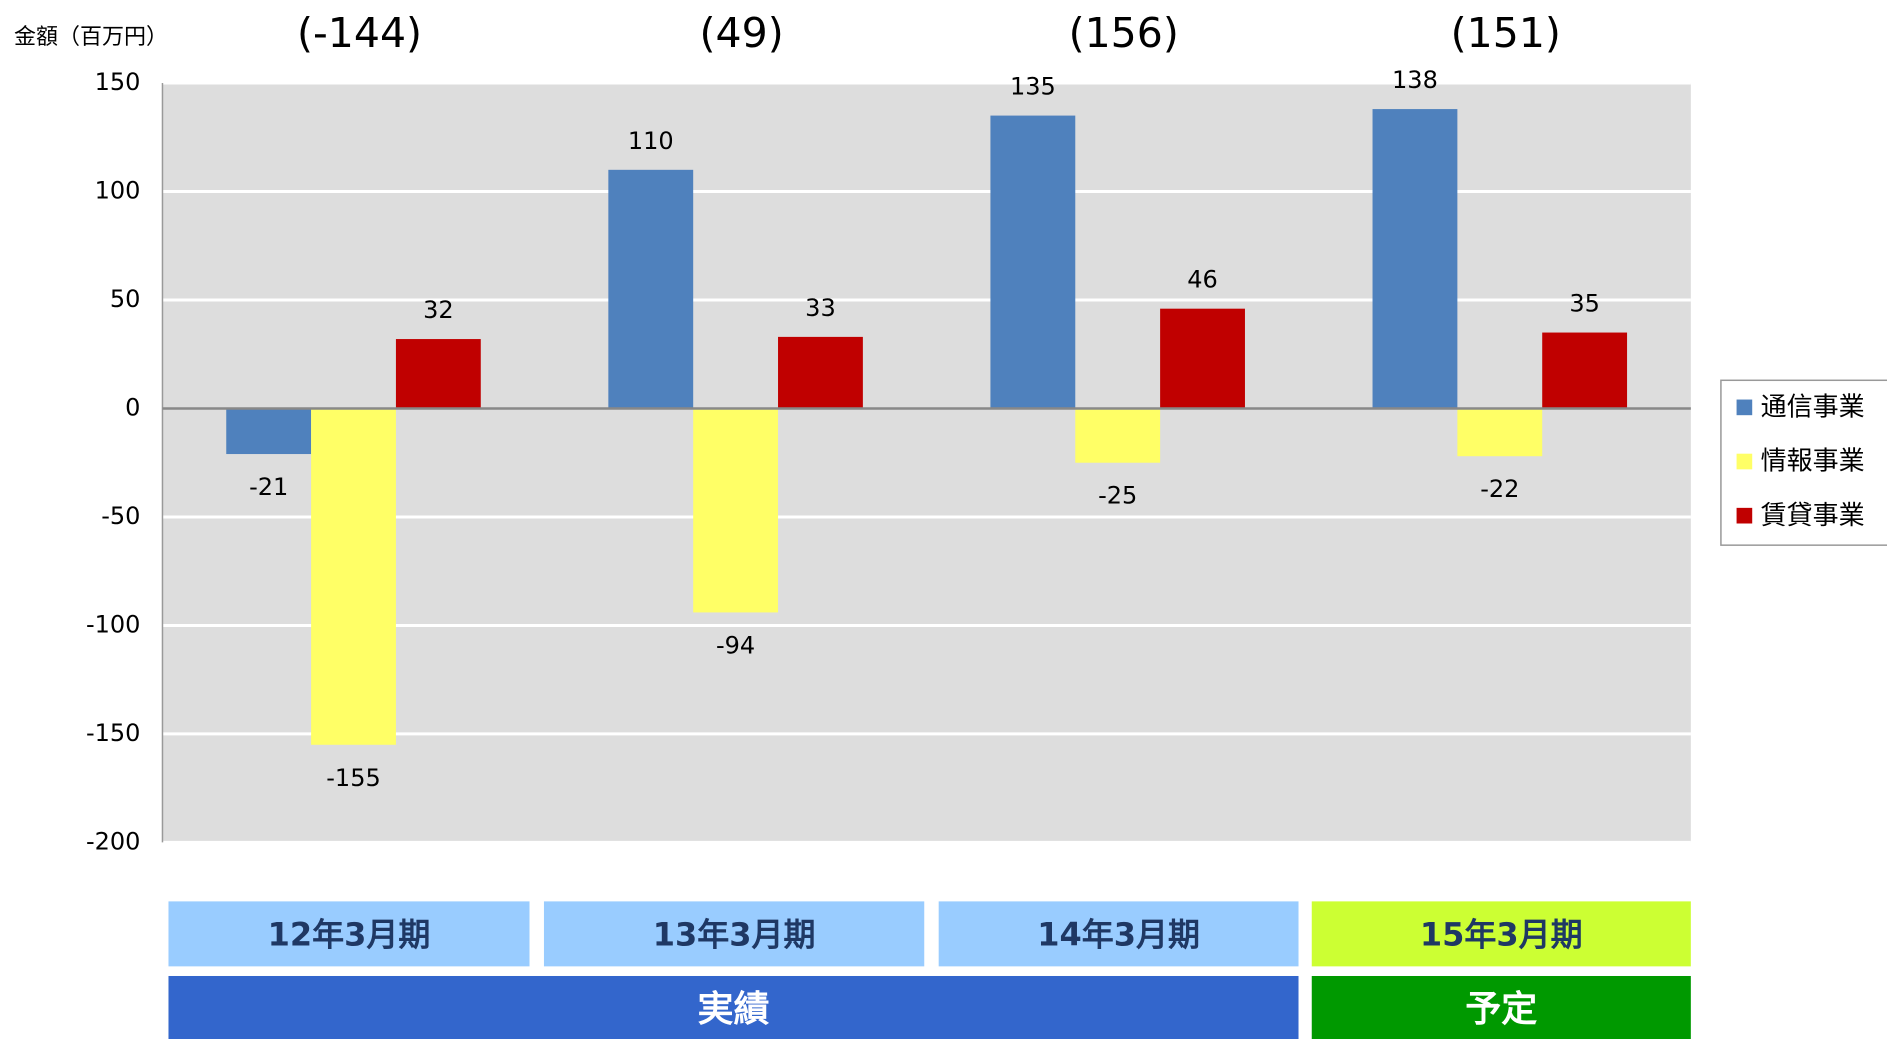 Image resolution: width=1887 pixels, height=1039 pixels. Describe the element at coordinates (438, 310) in the screenshot. I see `data-label: 32` at that location.